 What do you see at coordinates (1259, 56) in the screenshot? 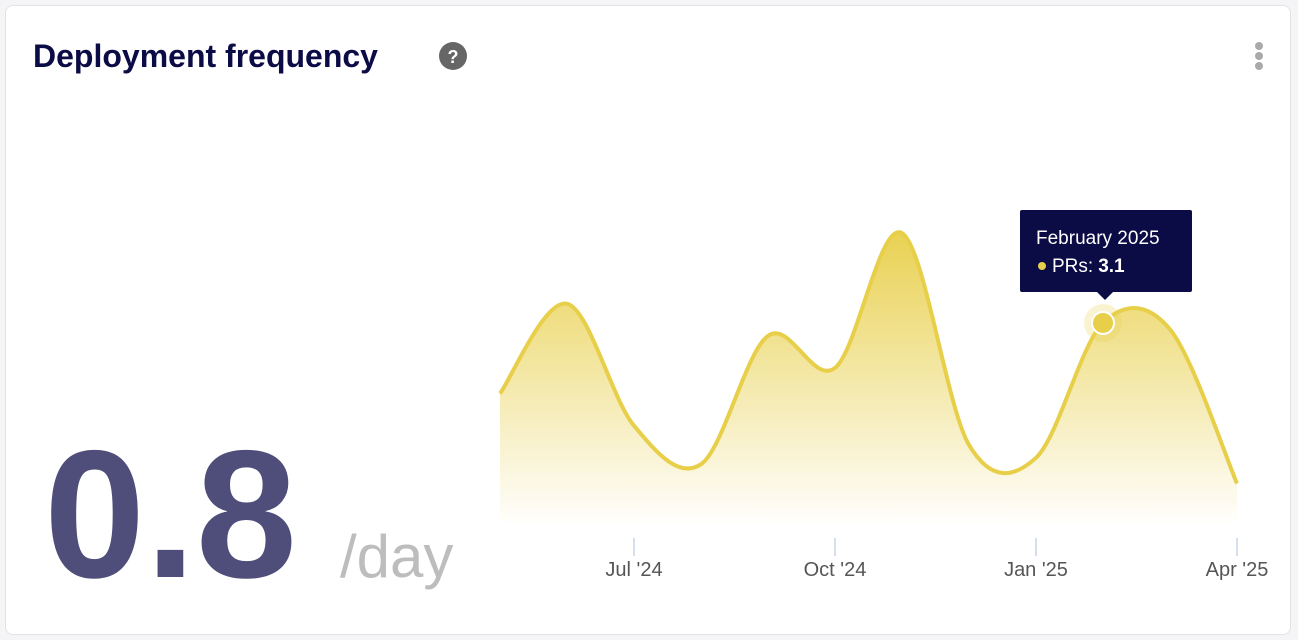
I see `menu-button` at bounding box center [1259, 56].